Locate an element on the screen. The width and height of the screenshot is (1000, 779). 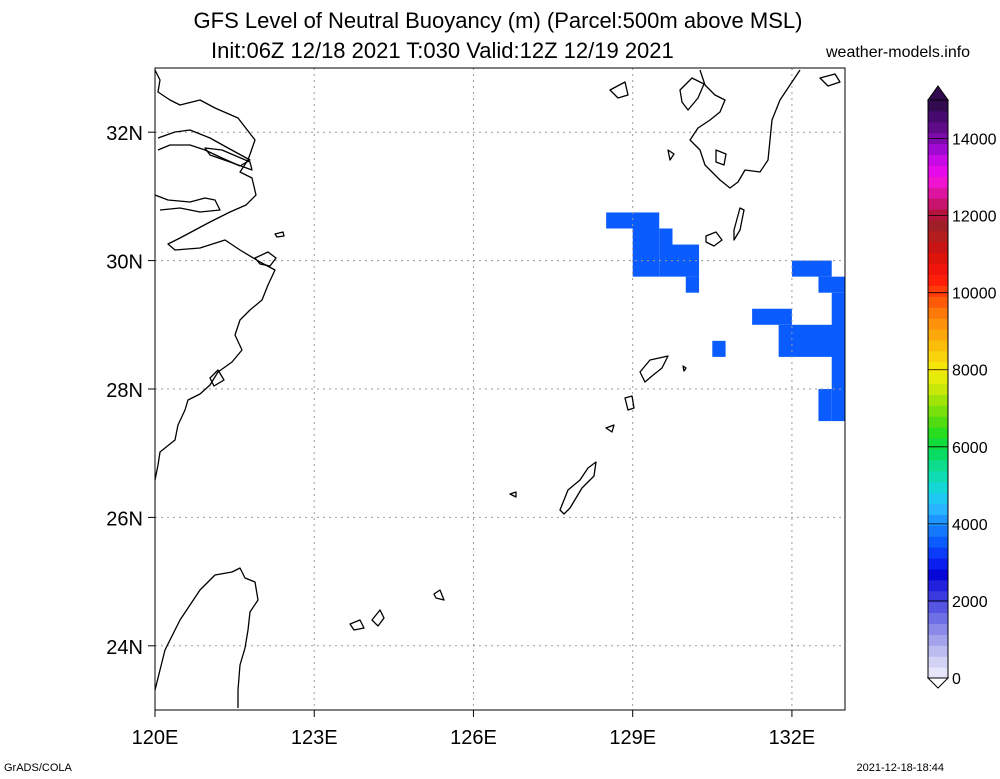
island-miyako is located at coordinates (439, 595).